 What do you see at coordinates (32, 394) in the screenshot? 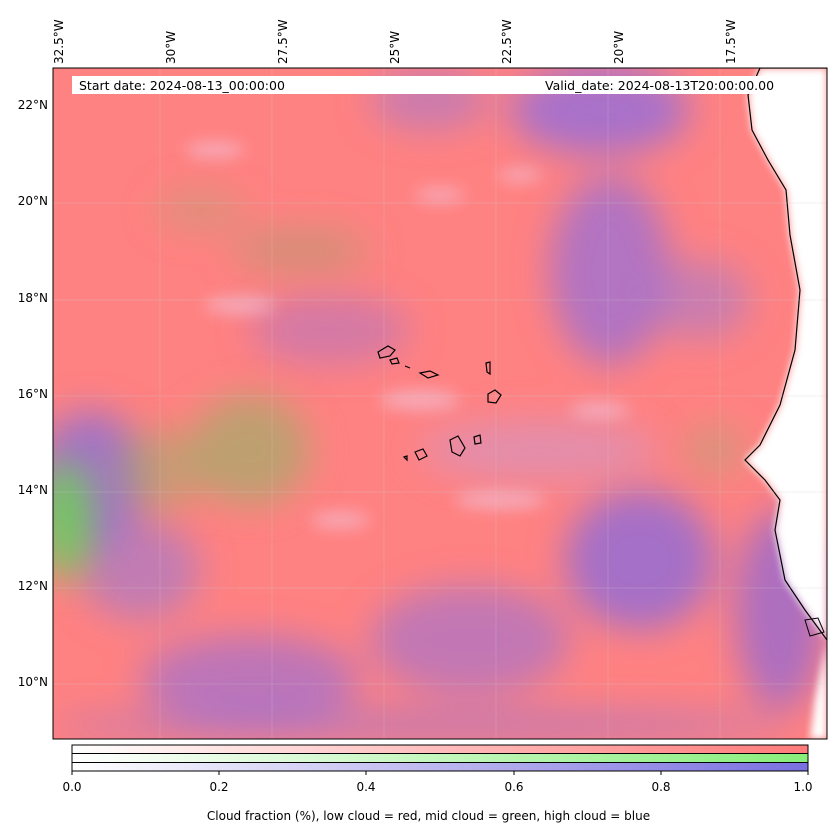
I see `lat-label-16n: 16°N` at bounding box center [32, 394].